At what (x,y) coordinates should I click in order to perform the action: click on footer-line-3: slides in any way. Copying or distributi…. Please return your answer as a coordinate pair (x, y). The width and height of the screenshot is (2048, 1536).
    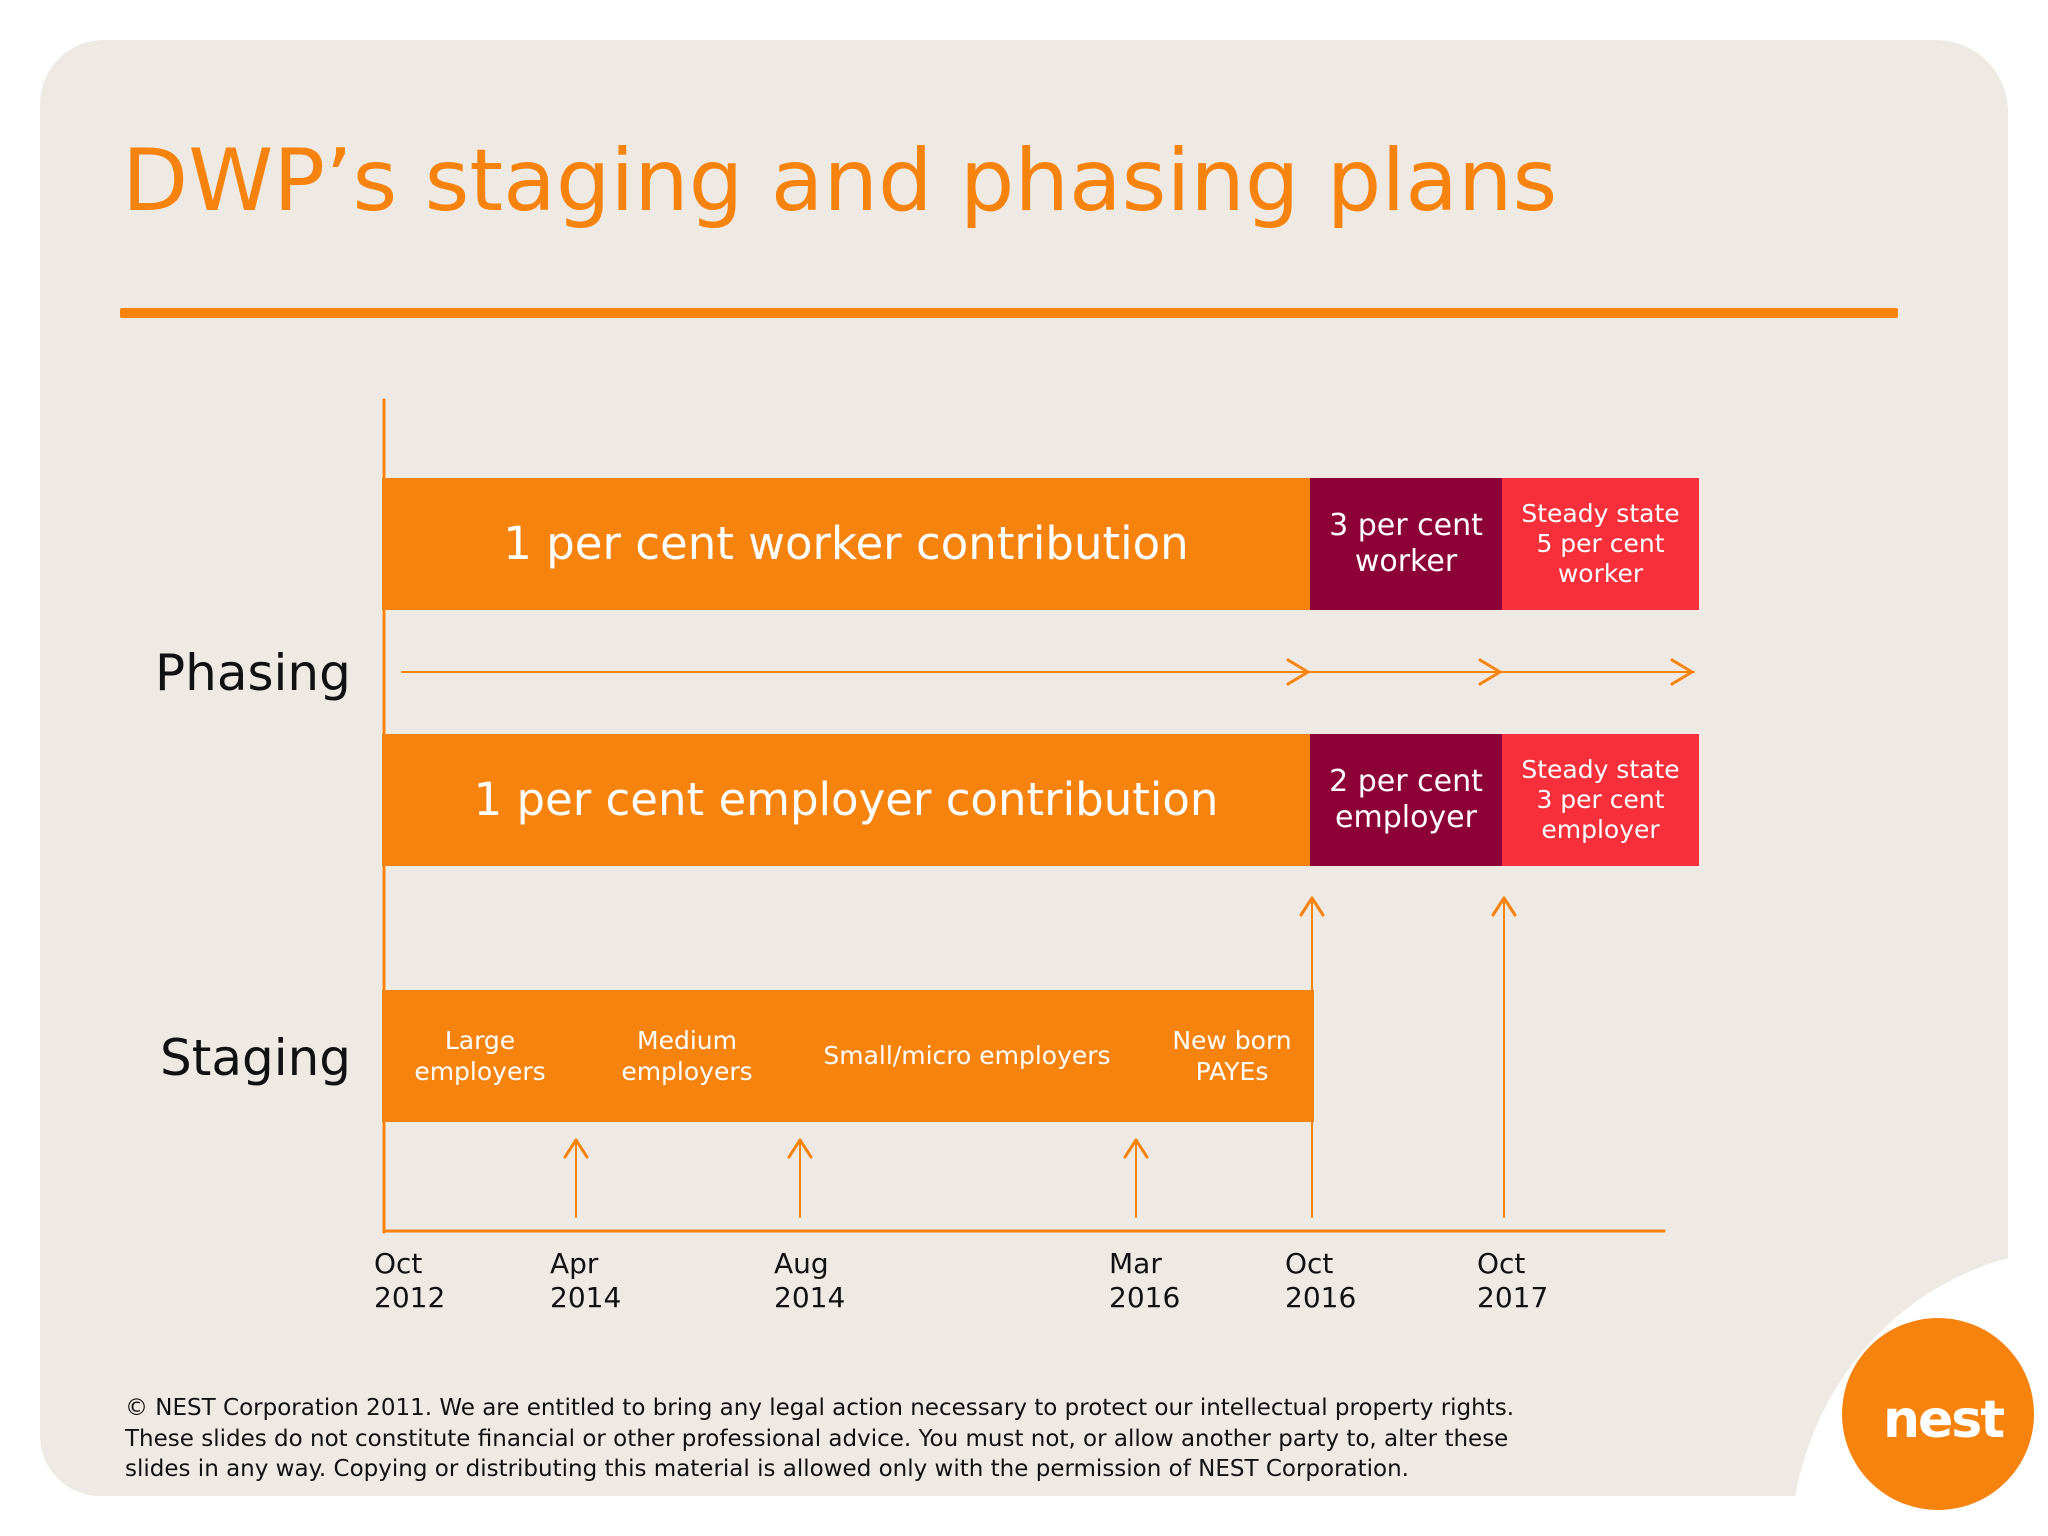
    Looking at the image, I should click on (767, 1469).